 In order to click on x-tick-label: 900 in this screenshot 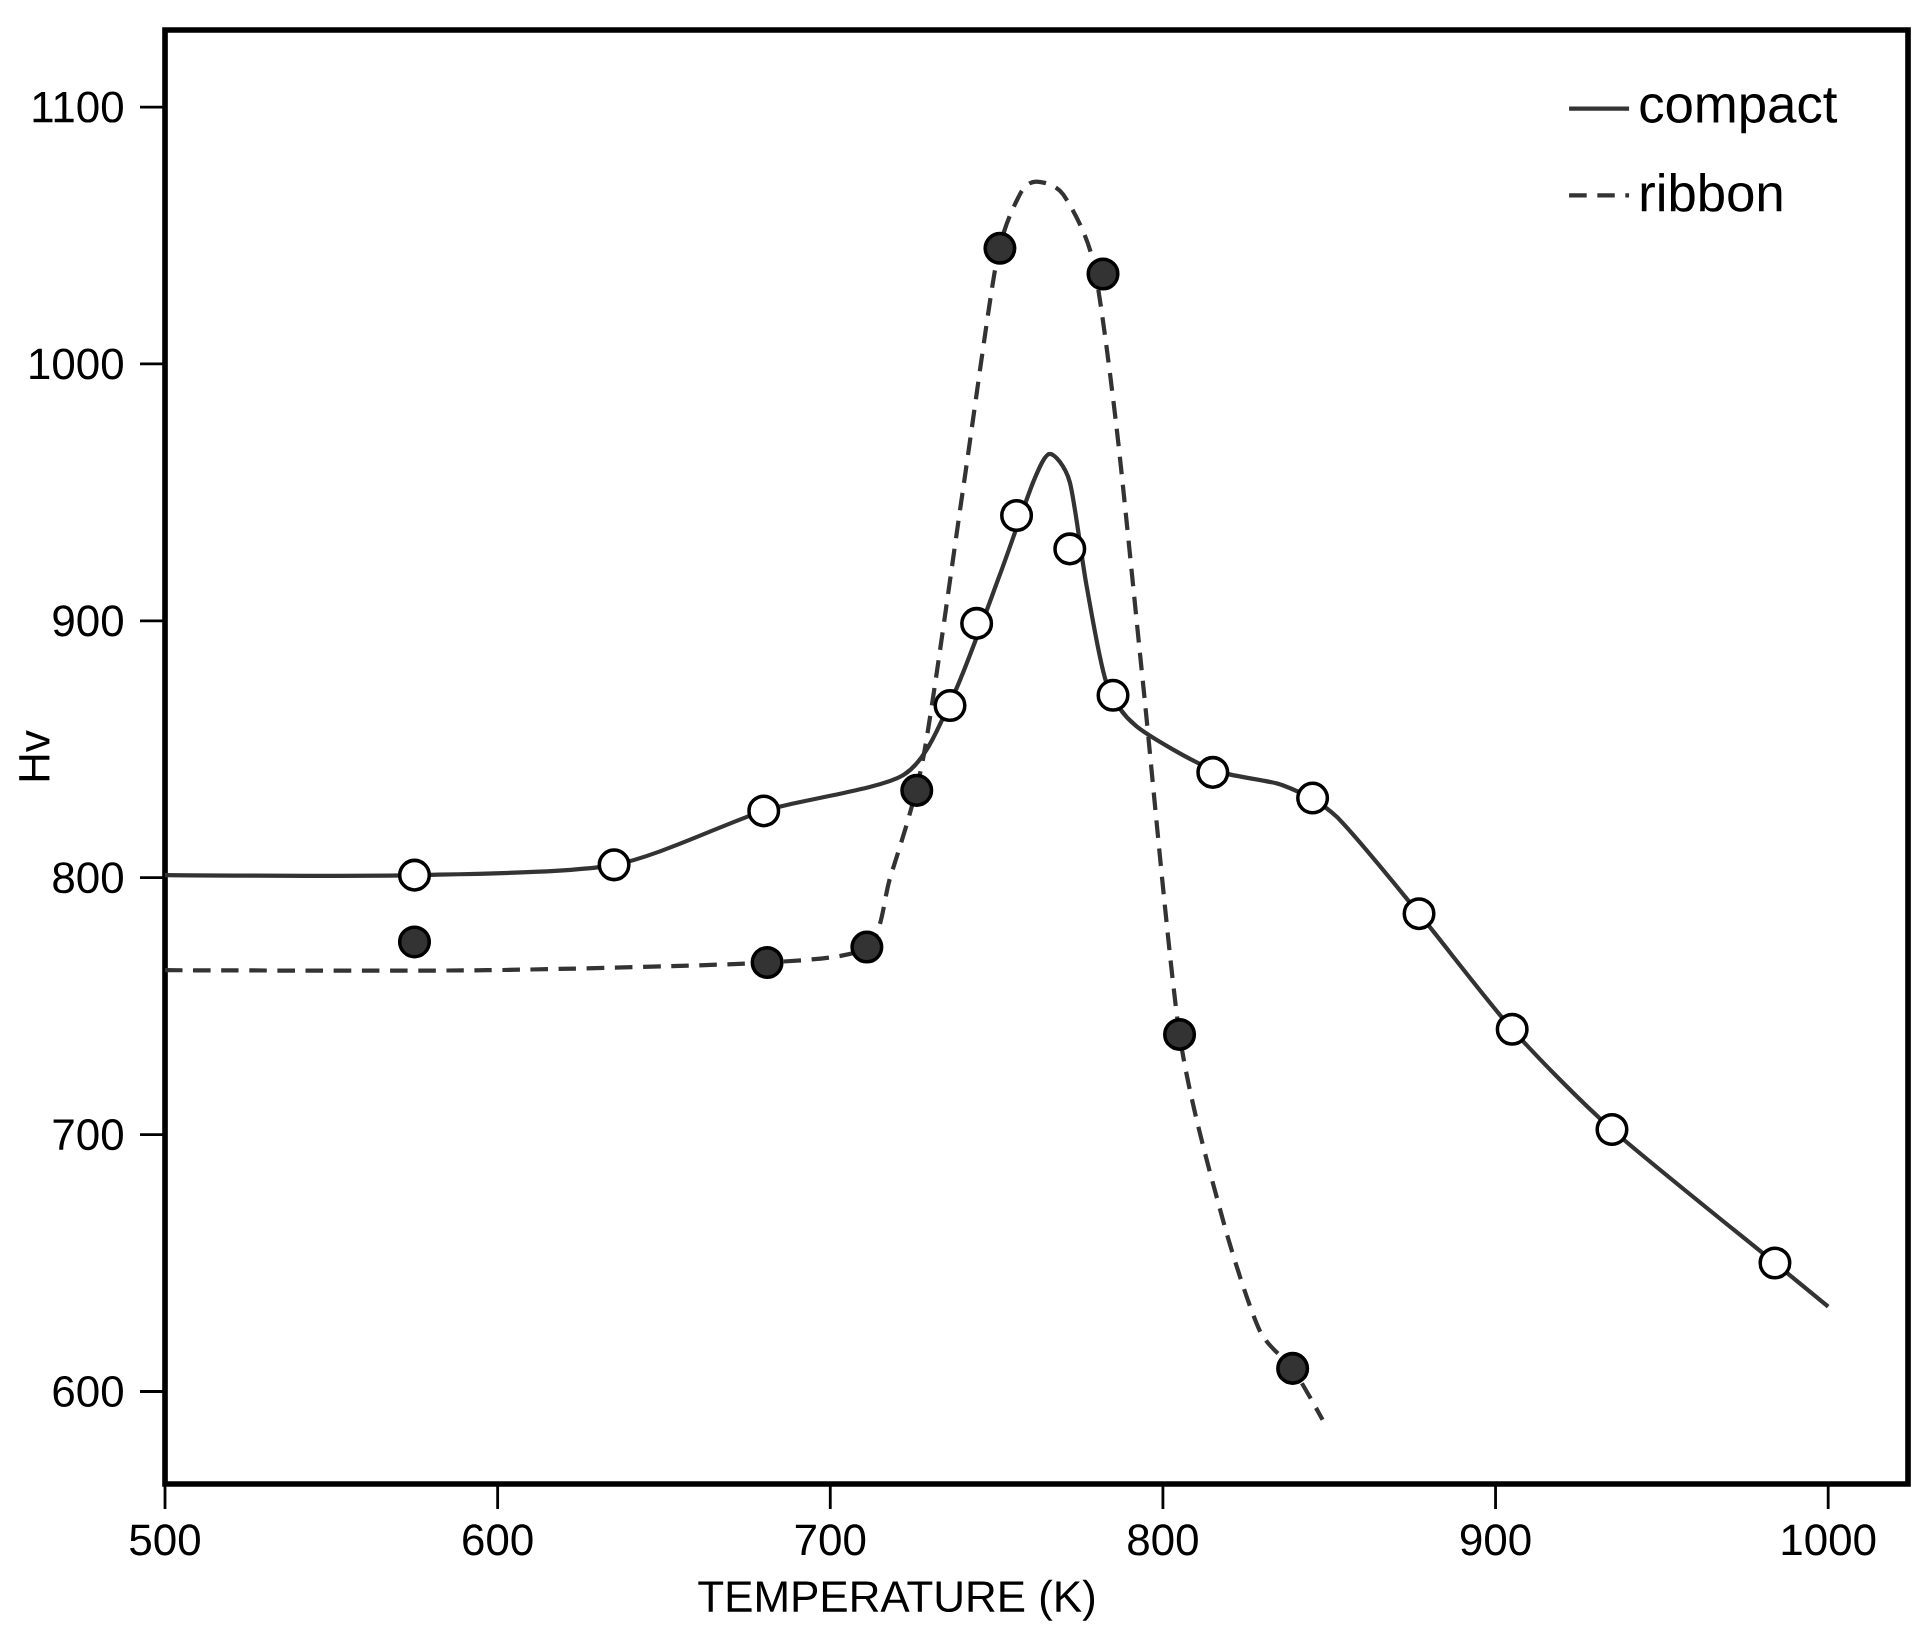, I will do `click(1495, 1540)`.